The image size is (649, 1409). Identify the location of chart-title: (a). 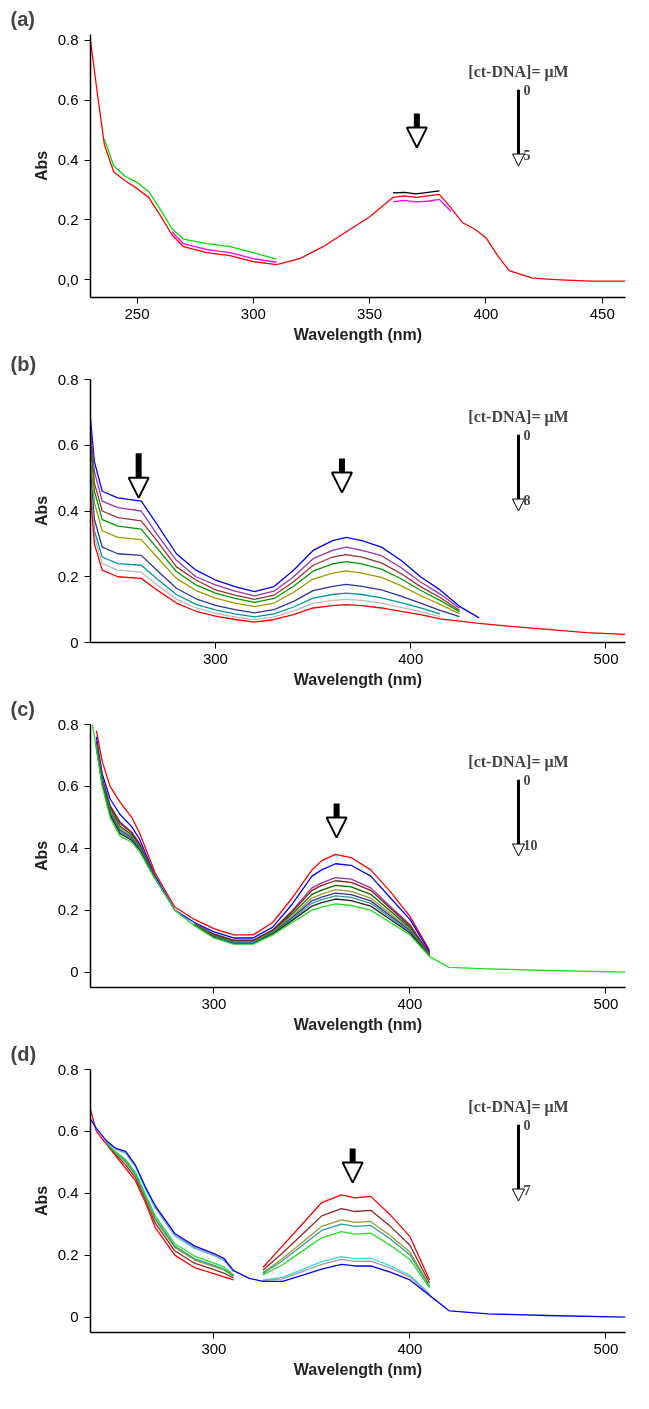
(22, 18).